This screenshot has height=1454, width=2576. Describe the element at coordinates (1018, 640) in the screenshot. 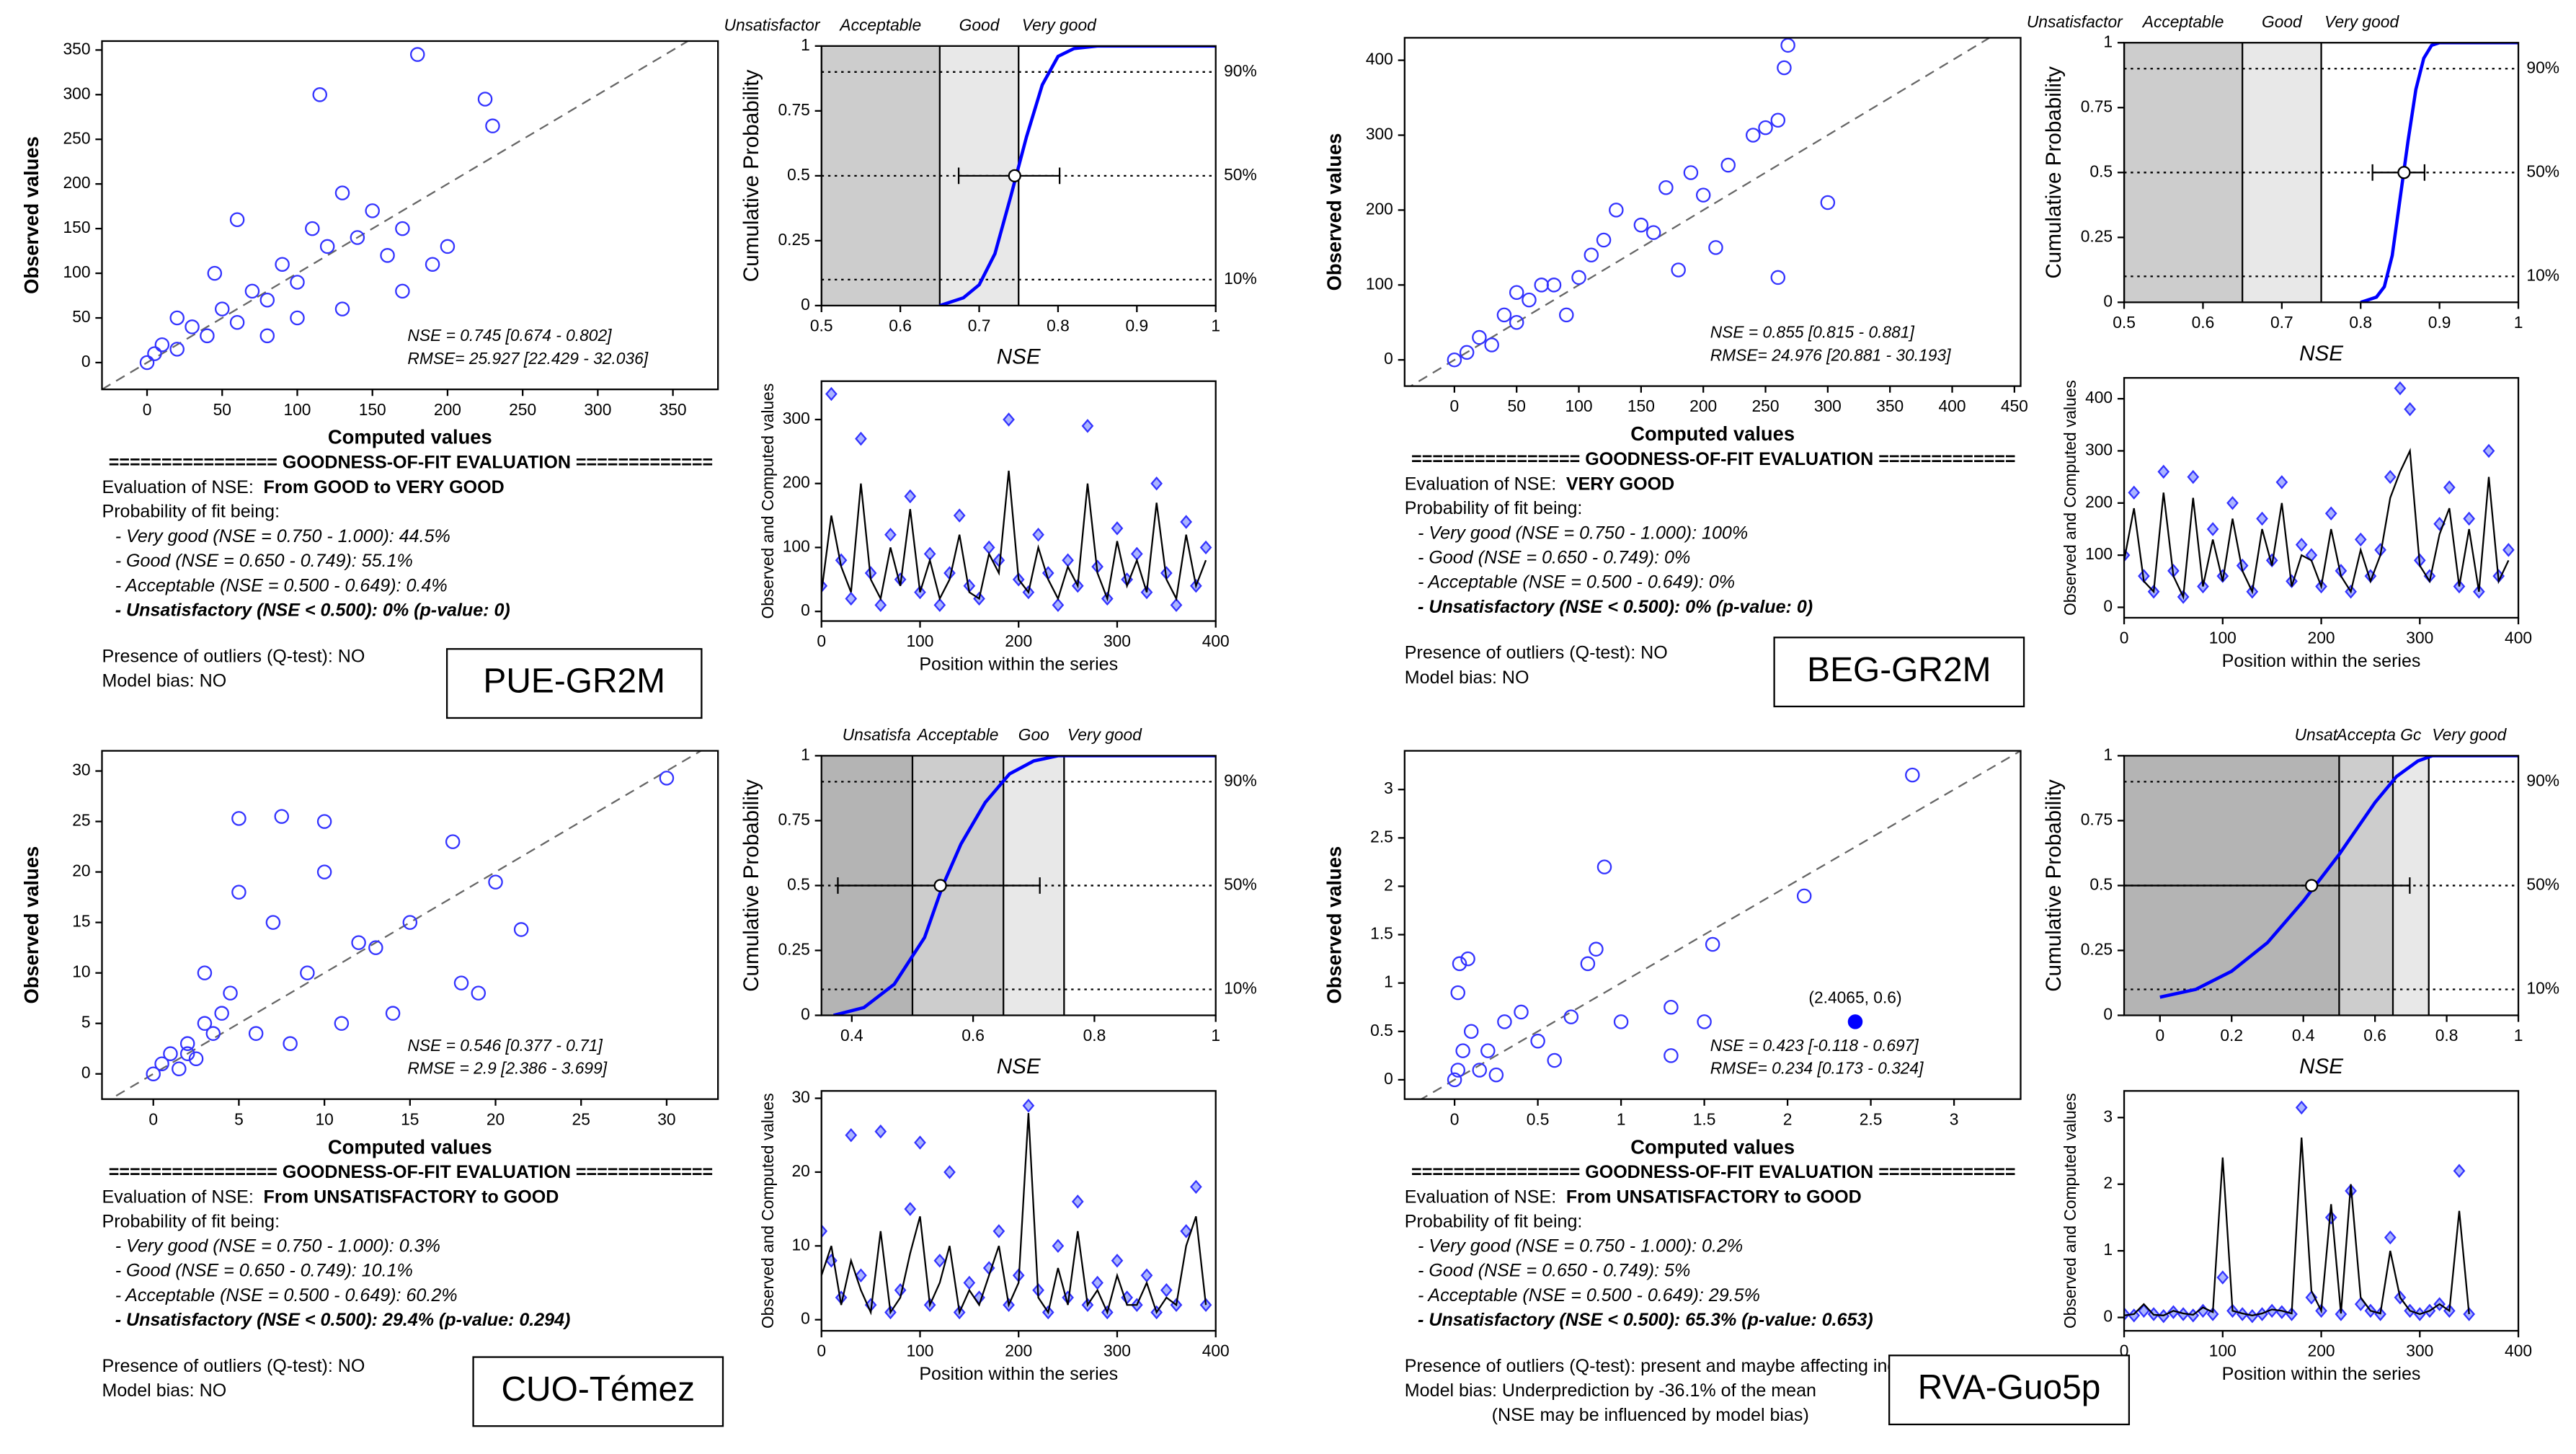

I see `x-tick-label: 200` at that location.